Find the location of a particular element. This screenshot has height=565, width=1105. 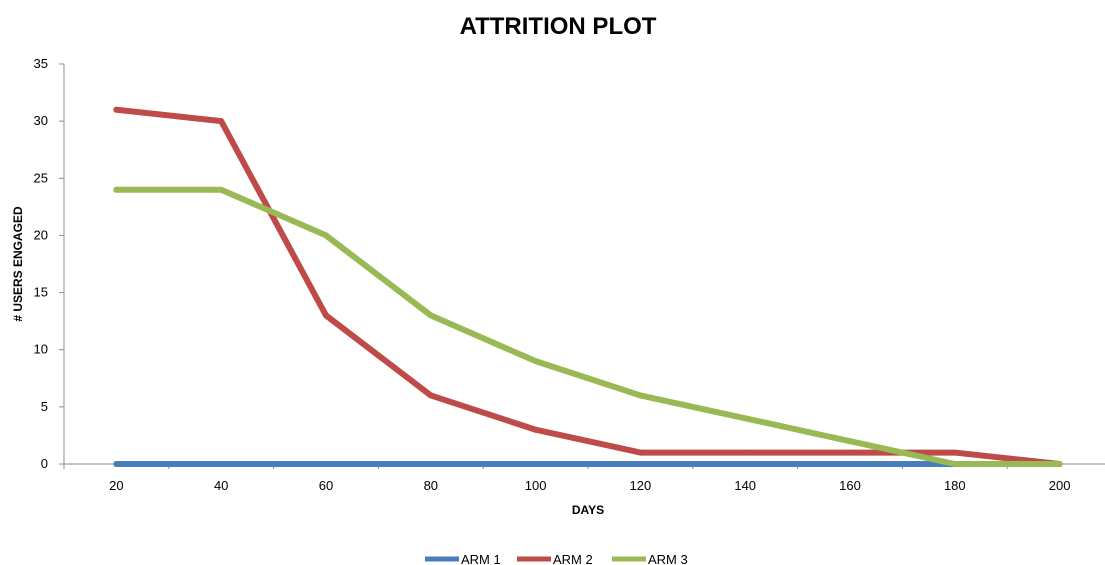

y-tick-label: 20 is located at coordinates (41, 234).